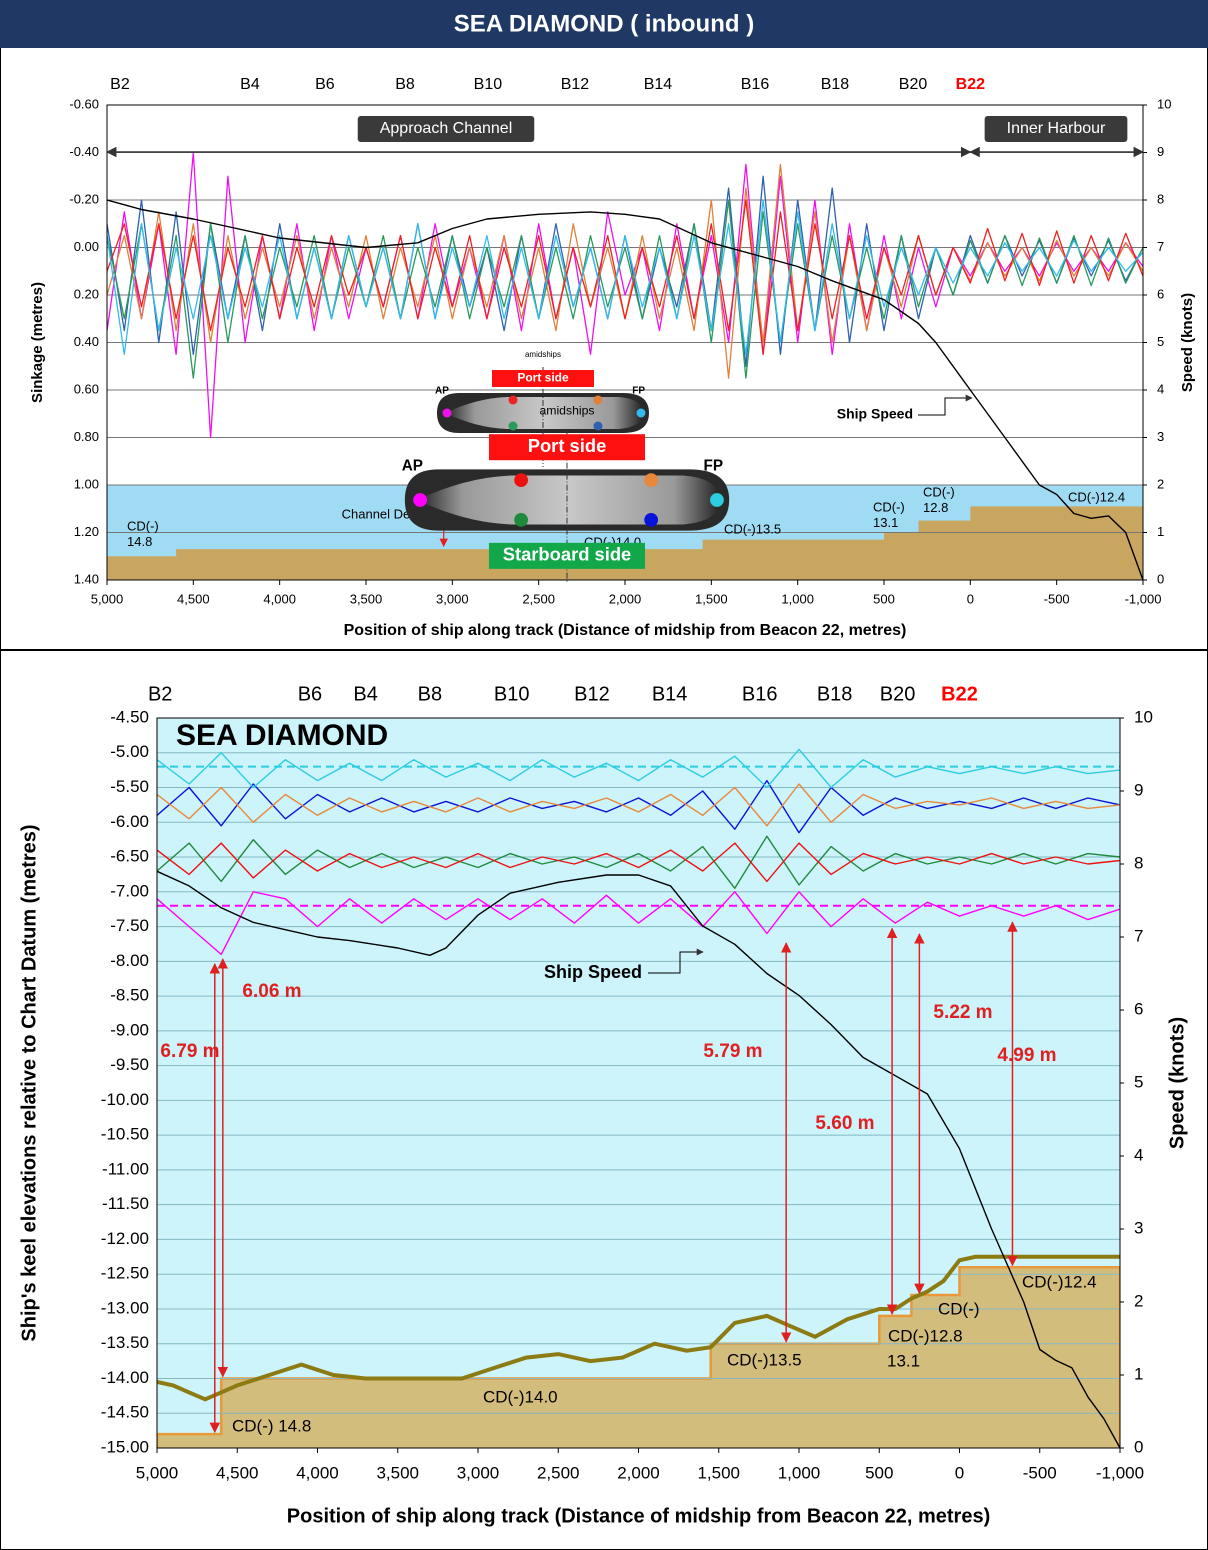  What do you see at coordinates (1160, 341) in the screenshot?
I see `y2-tick-label: 5` at bounding box center [1160, 341].